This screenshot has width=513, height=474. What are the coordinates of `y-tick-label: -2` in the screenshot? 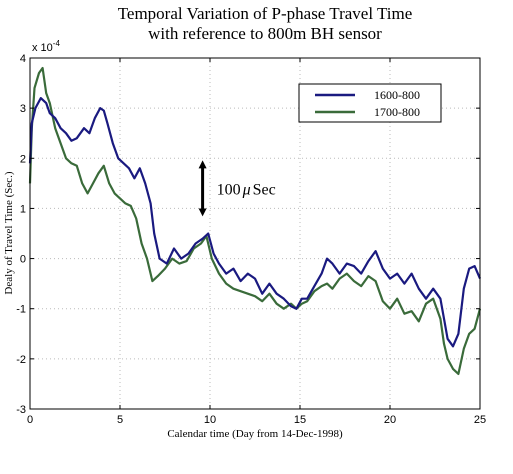 It's located at (21, 360).